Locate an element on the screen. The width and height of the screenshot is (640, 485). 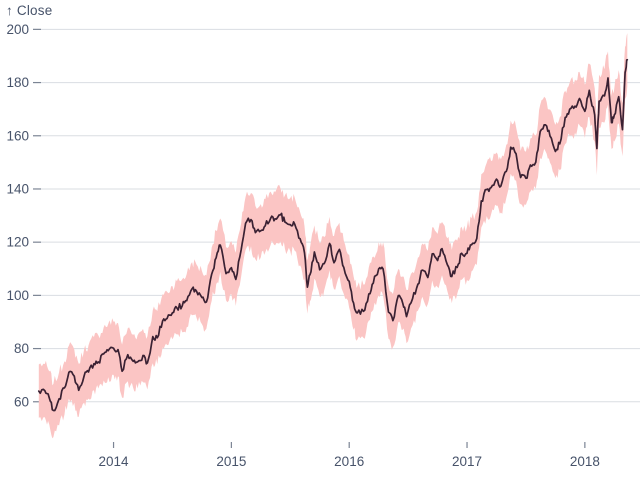
svg-text: 200 is located at coordinates (17, 29).